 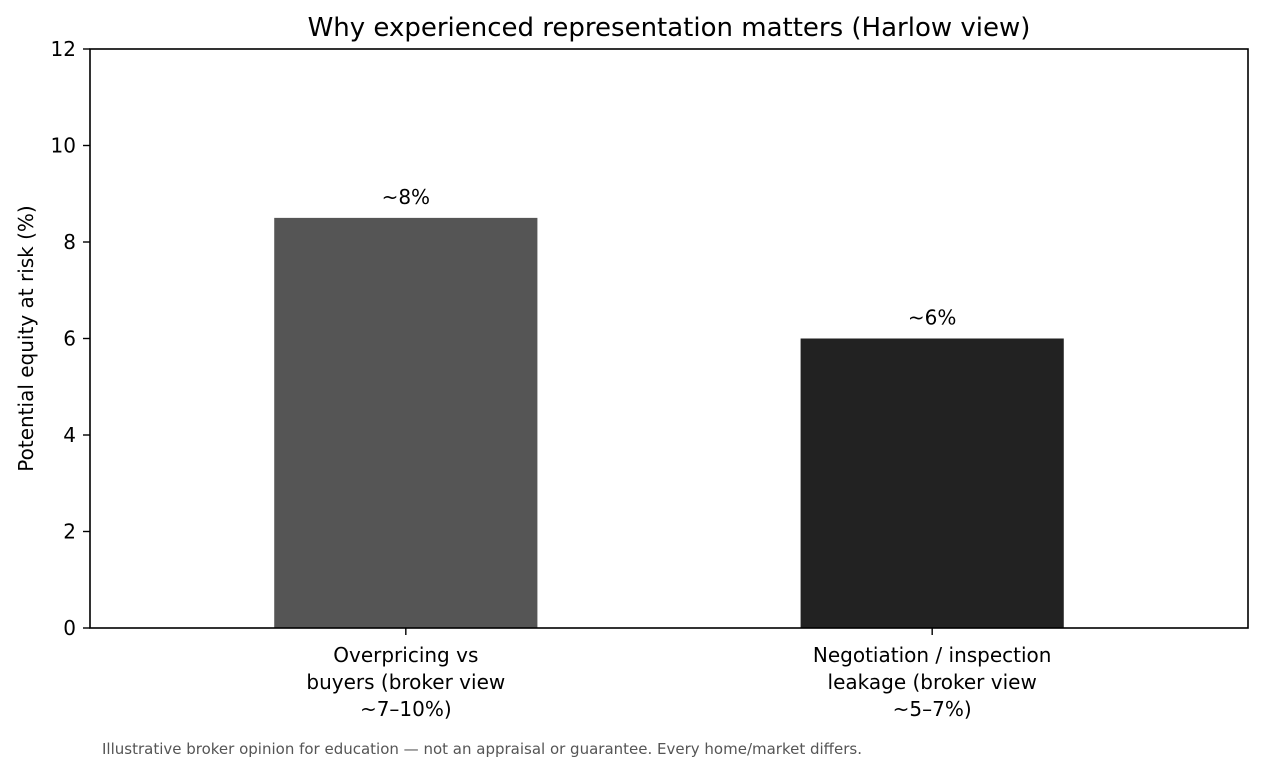 What do you see at coordinates (669, 257) in the screenshot?
I see `data-labels-layer: ~8% ~6%` at bounding box center [669, 257].